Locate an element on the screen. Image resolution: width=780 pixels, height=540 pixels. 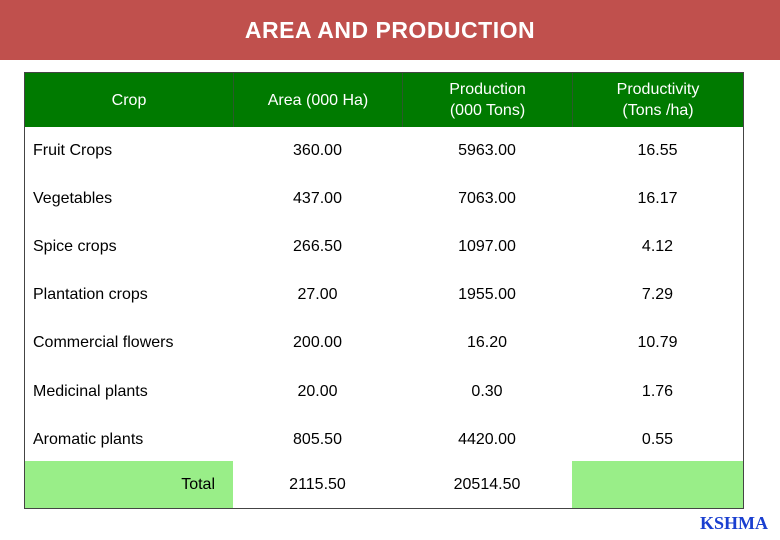
productivity-cell: 10.79 is located at coordinates (657, 343).